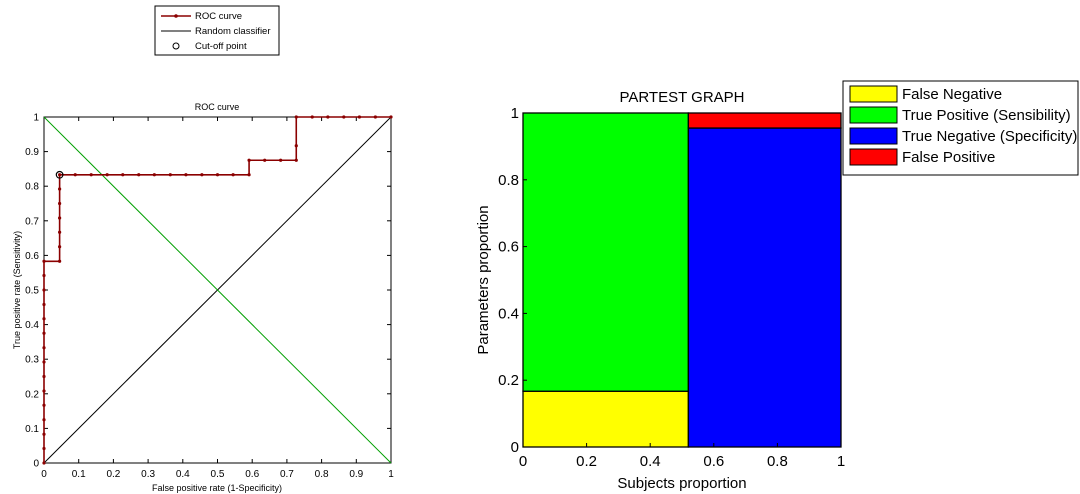 This screenshot has width=1080, height=494. I want to click on roc-x-tick-label: 0.9, so click(356, 474).